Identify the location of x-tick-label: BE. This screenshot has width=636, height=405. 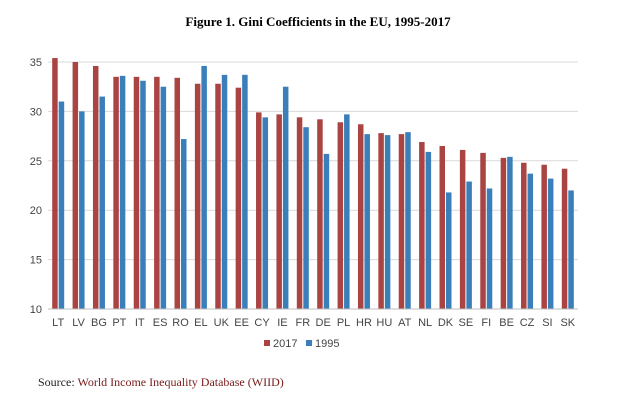
(506, 323).